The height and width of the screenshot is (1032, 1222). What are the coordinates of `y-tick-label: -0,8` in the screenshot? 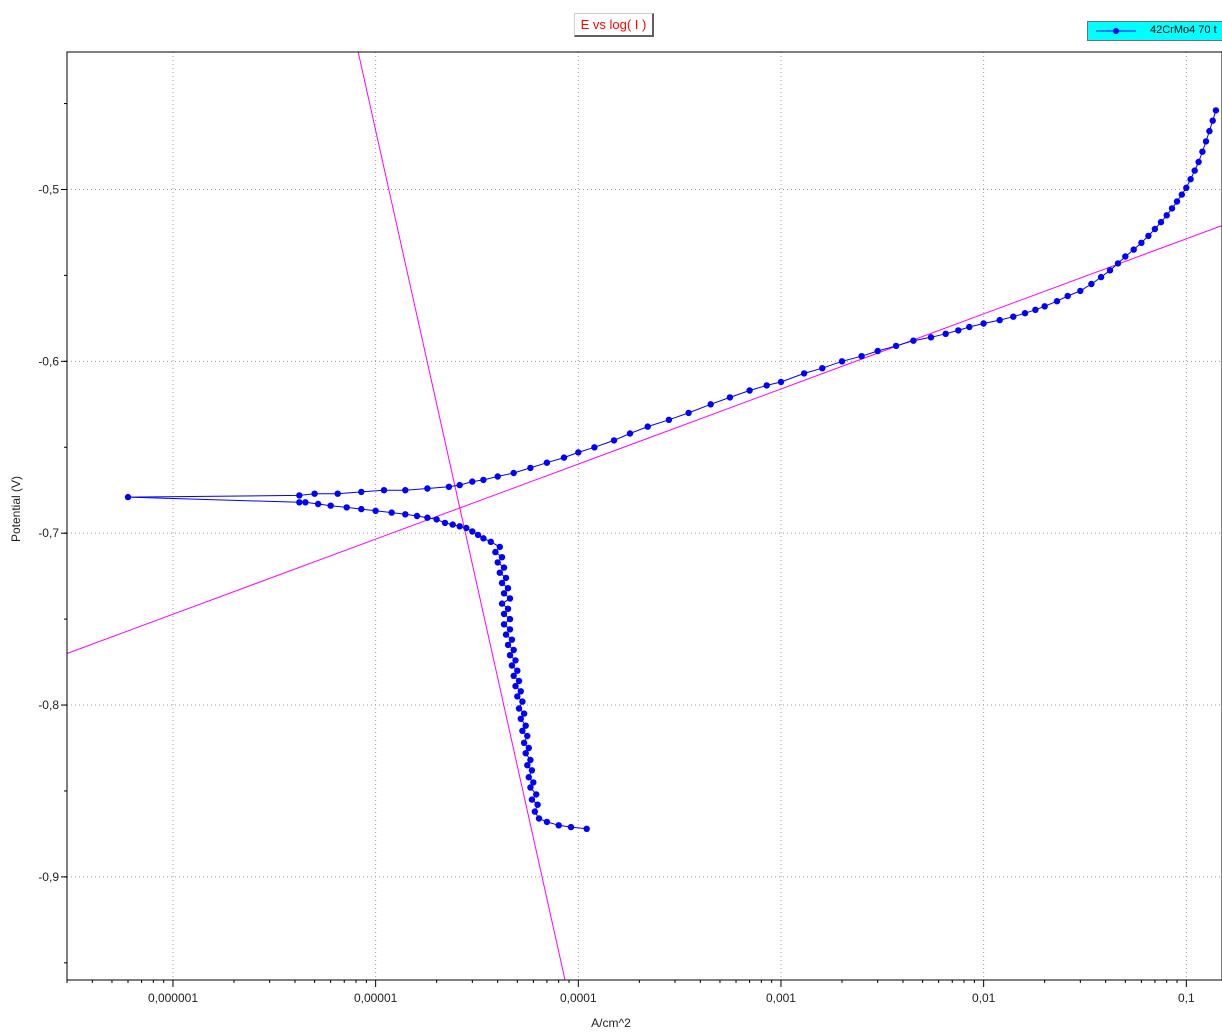 It's located at (48, 705).